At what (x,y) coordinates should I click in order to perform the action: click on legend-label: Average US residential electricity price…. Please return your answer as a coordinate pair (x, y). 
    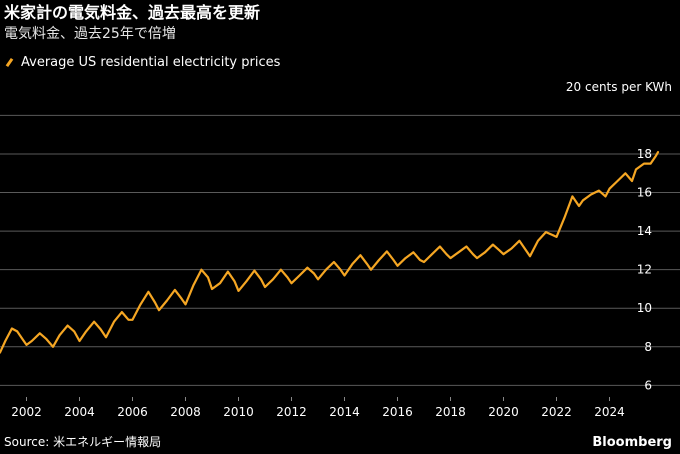
    Looking at the image, I should click on (151, 62).